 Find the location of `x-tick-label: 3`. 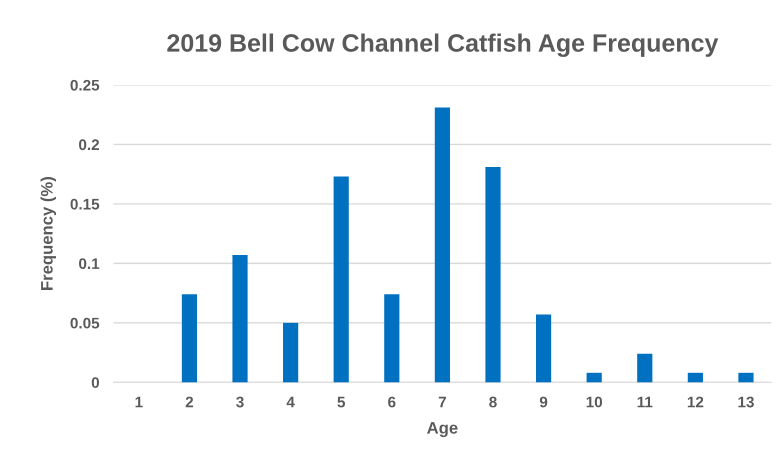

x-tick-label: 3 is located at coordinates (240, 402).